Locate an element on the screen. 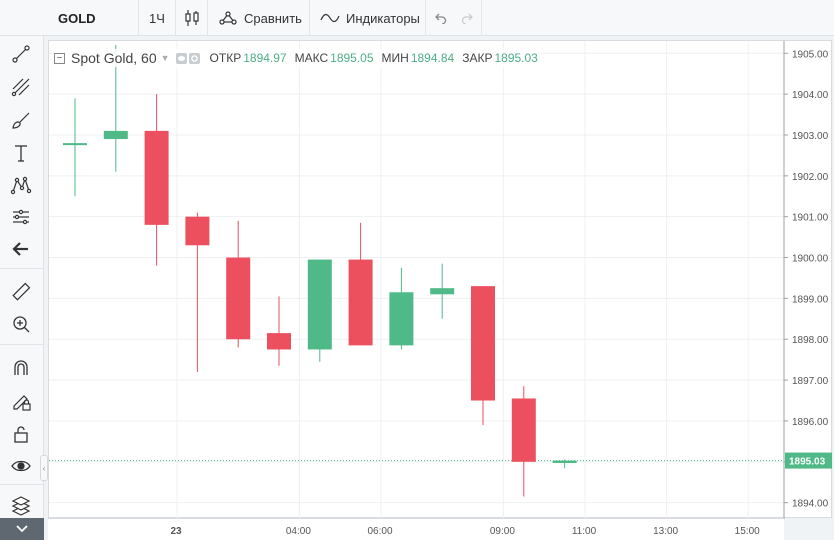  price-tick-label: 1904.00 is located at coordinates (810, 95).